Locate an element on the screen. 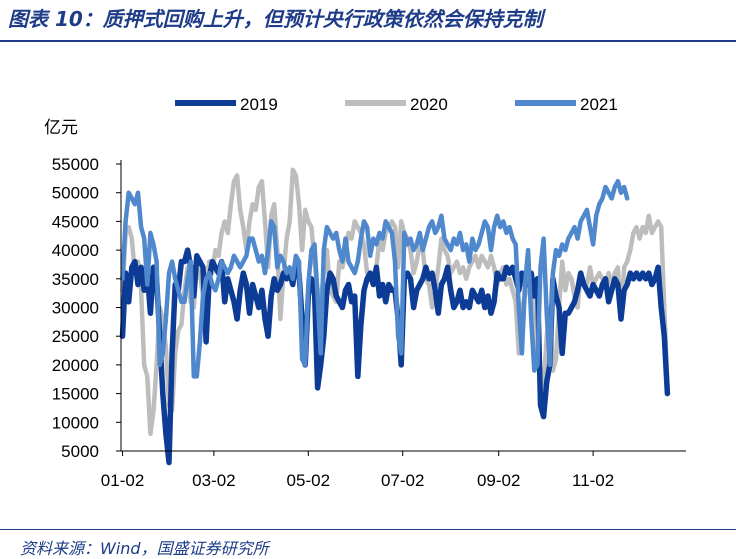  y-tick-label: 5000 is located at coordinates (80, 451).